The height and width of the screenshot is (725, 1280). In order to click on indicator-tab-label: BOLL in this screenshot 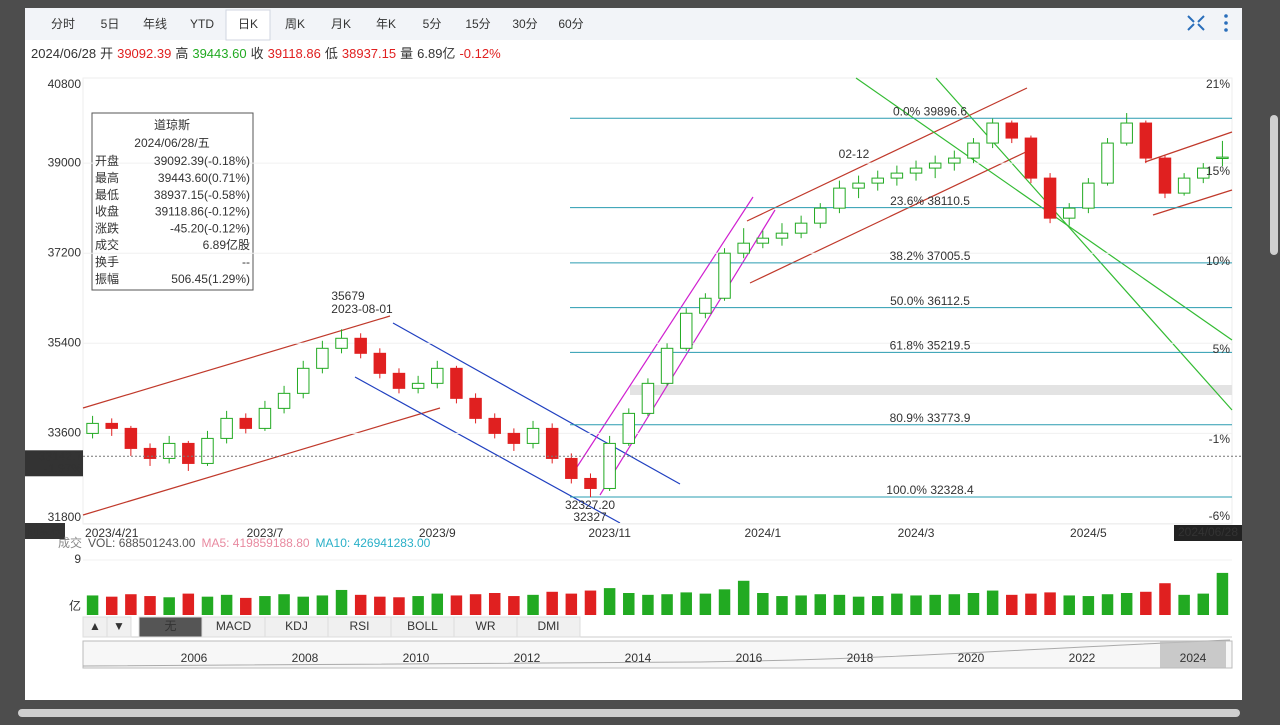, I will do `click(422, 626)`.